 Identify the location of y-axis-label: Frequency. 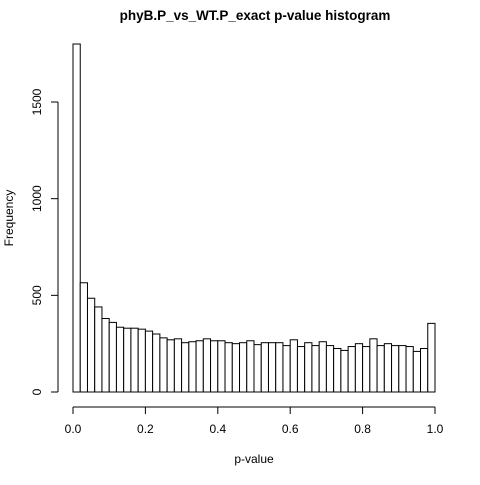
(9, 218).